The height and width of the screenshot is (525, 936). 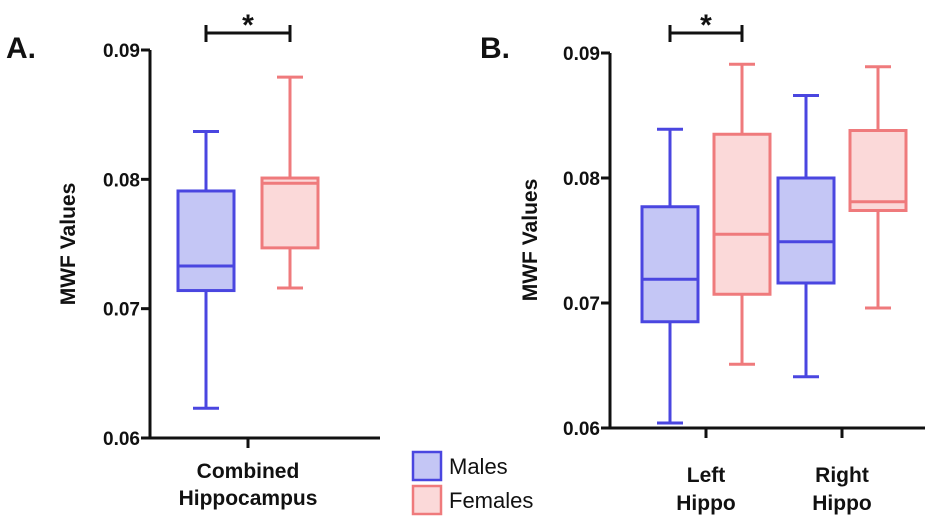 I want to click on legend: Males Females, so click(x=472, y=483).